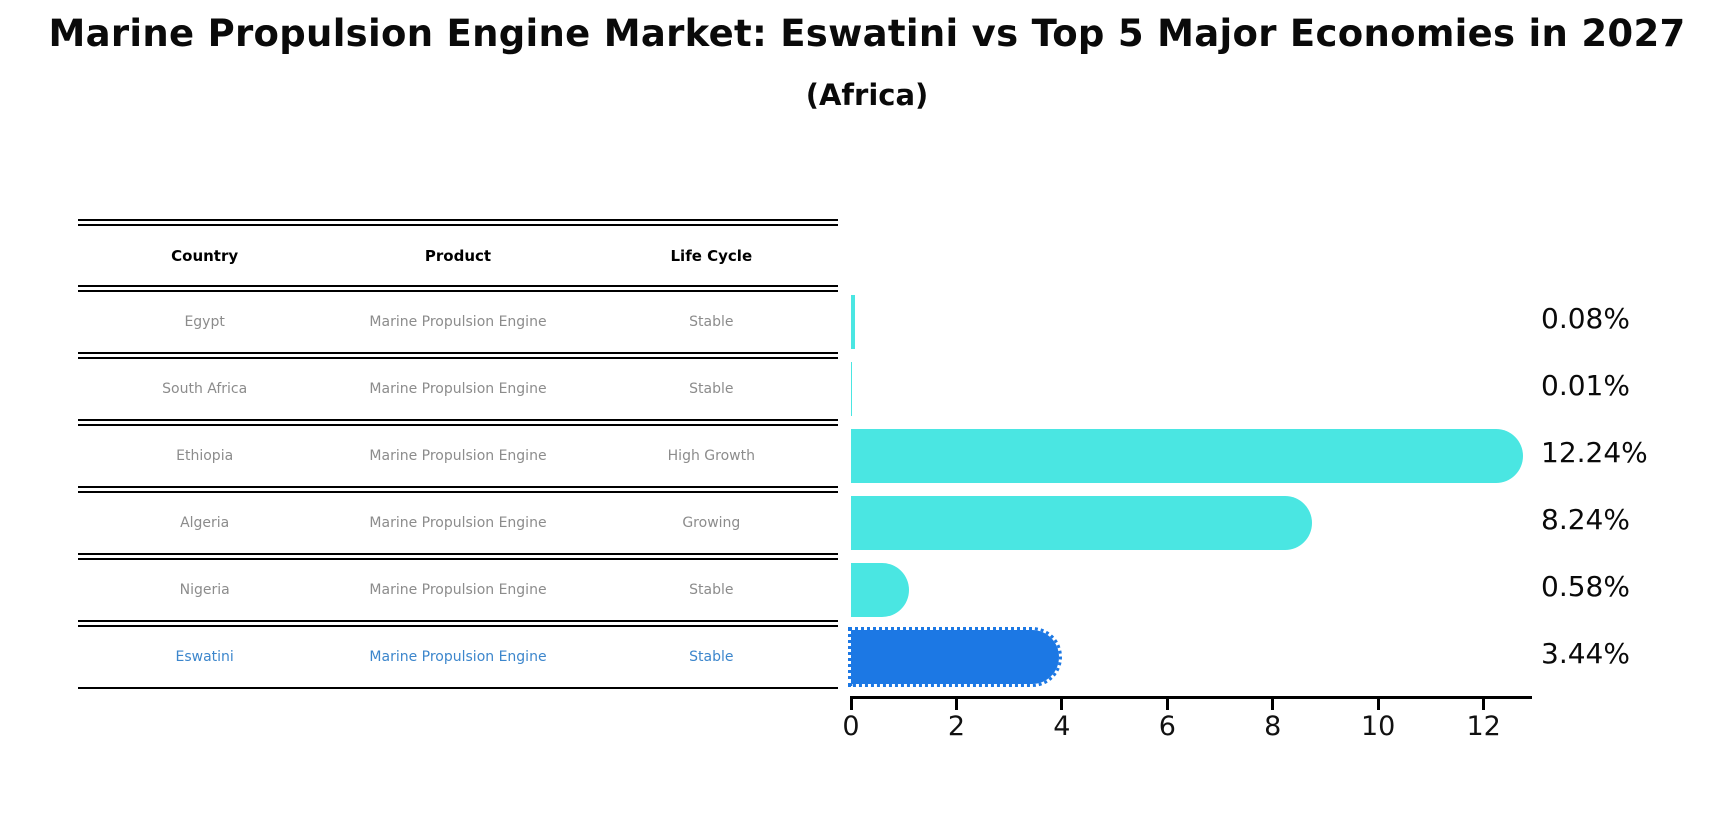  I want to click on cell-country: Egypt, so click(204, 322).